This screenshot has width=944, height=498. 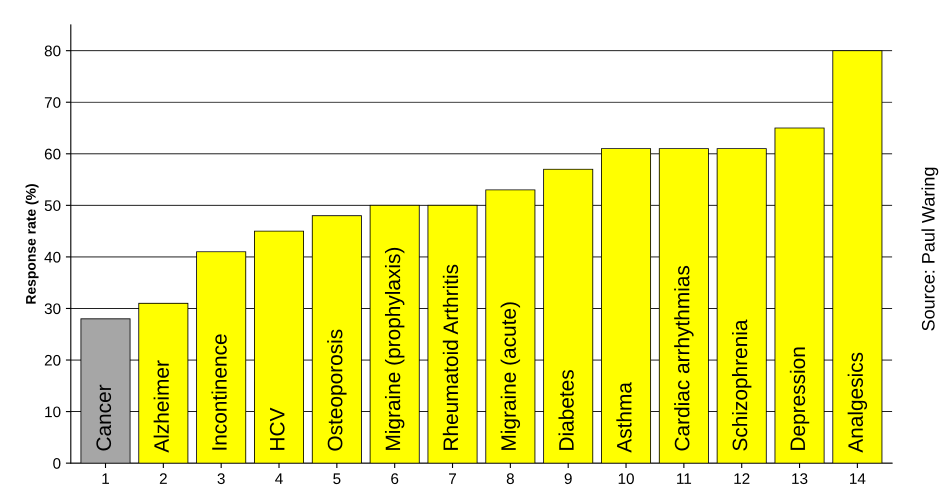 What do you see at coordinates (742, 478) in the screenshot?
I see `x-tick-label: 12` at bounding box center [742, 478].